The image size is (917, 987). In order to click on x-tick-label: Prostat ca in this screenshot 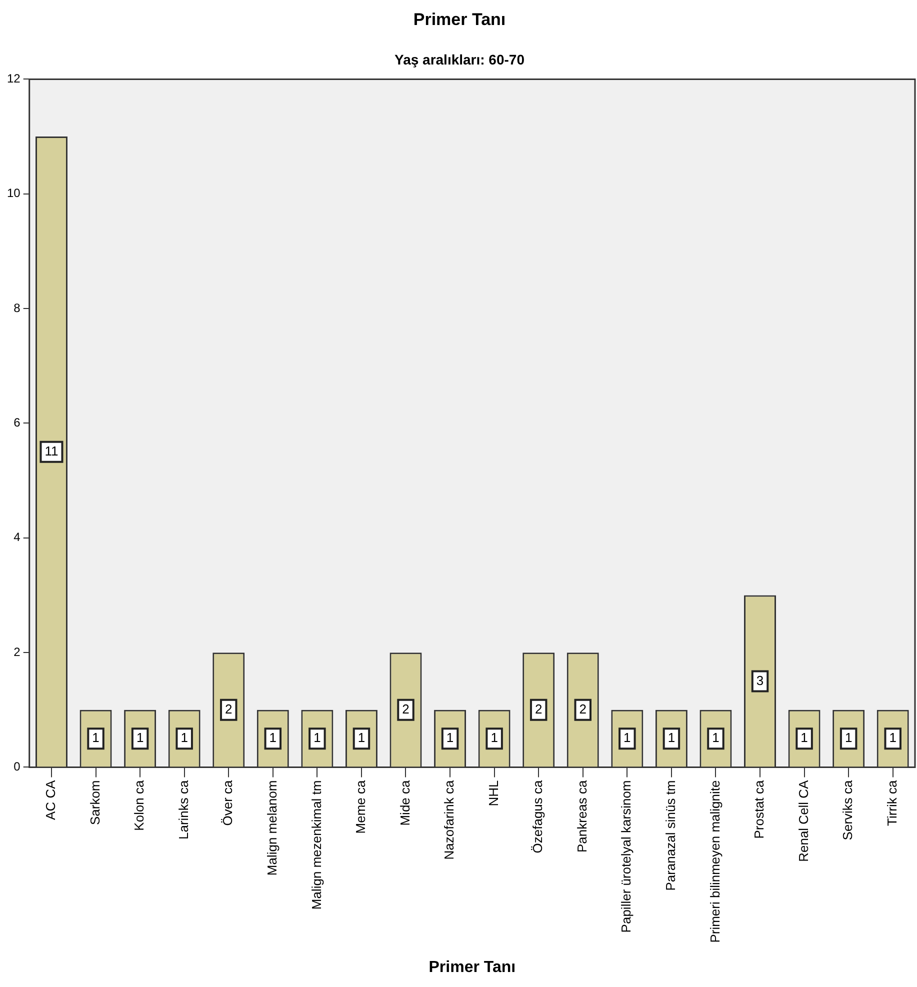, I will do `click(759, 809)`.